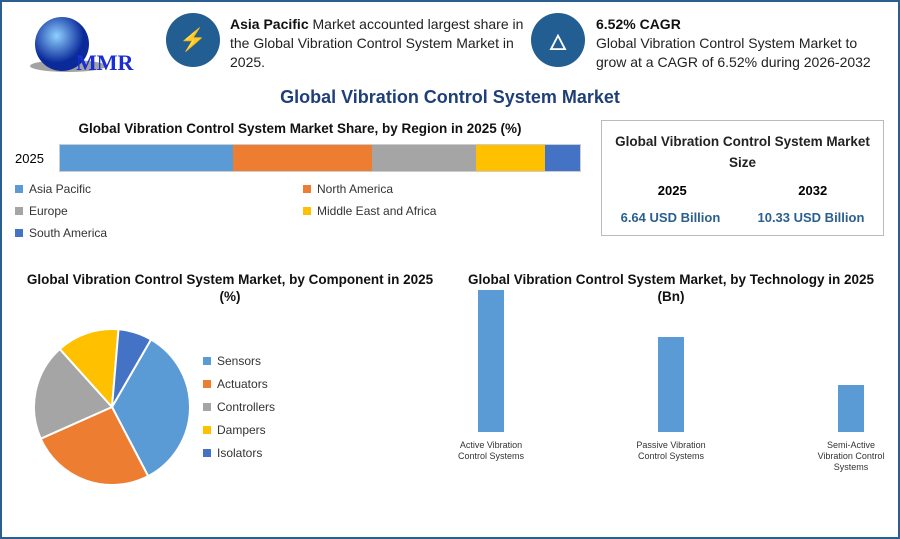  What do you see at coordinates (558, 40) in the screenshot?
I see `flame-icon: 🜂` at bounding box center [558, 40].